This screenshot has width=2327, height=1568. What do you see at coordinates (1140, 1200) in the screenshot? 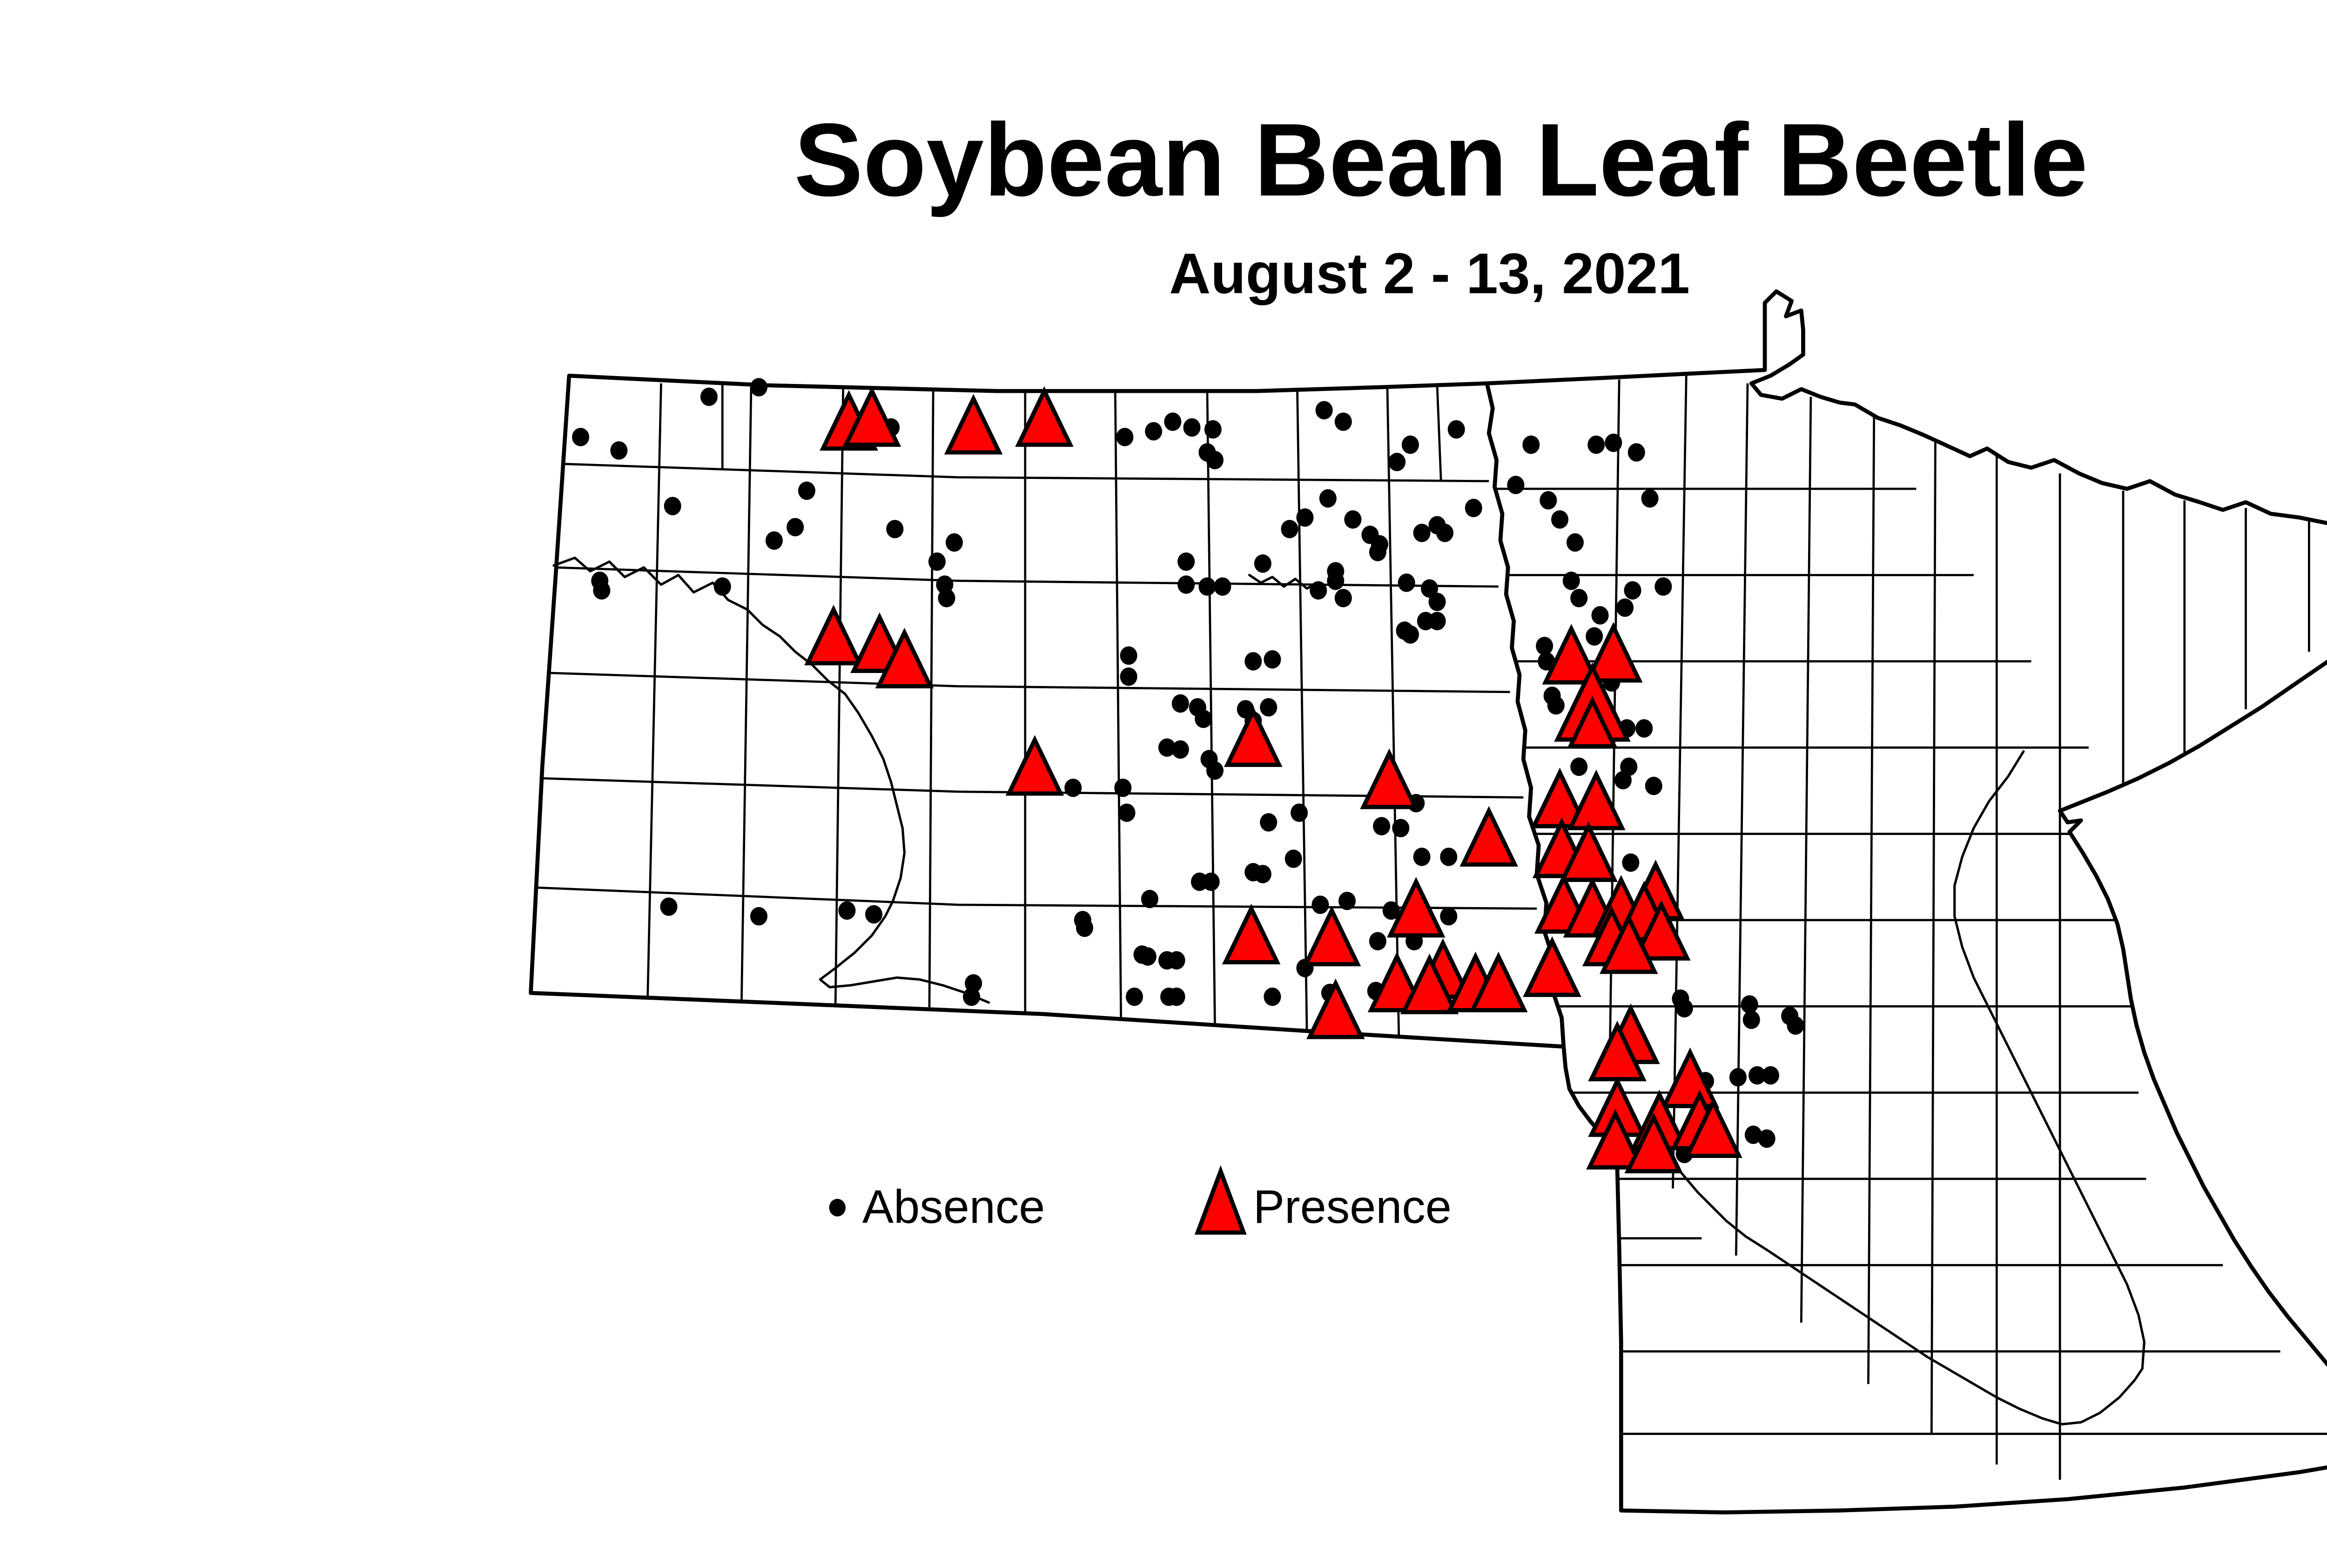
I see `legend: Absence Presence` at bounding box center [1140, 1200].